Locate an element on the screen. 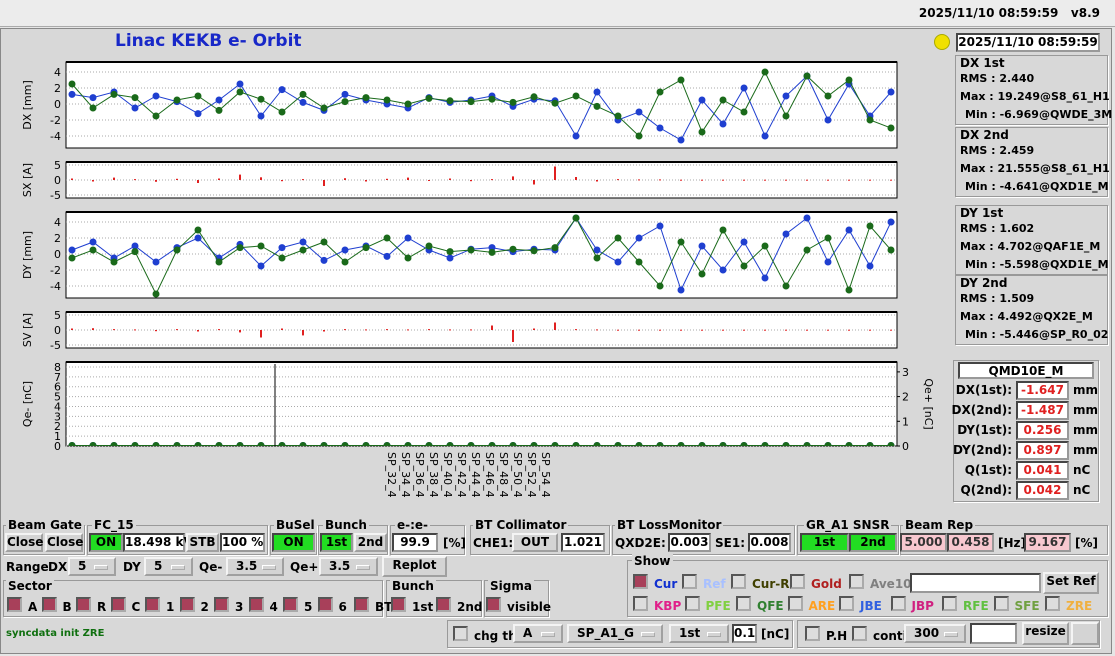  sel: 1st is located at coordinates (699, 633).